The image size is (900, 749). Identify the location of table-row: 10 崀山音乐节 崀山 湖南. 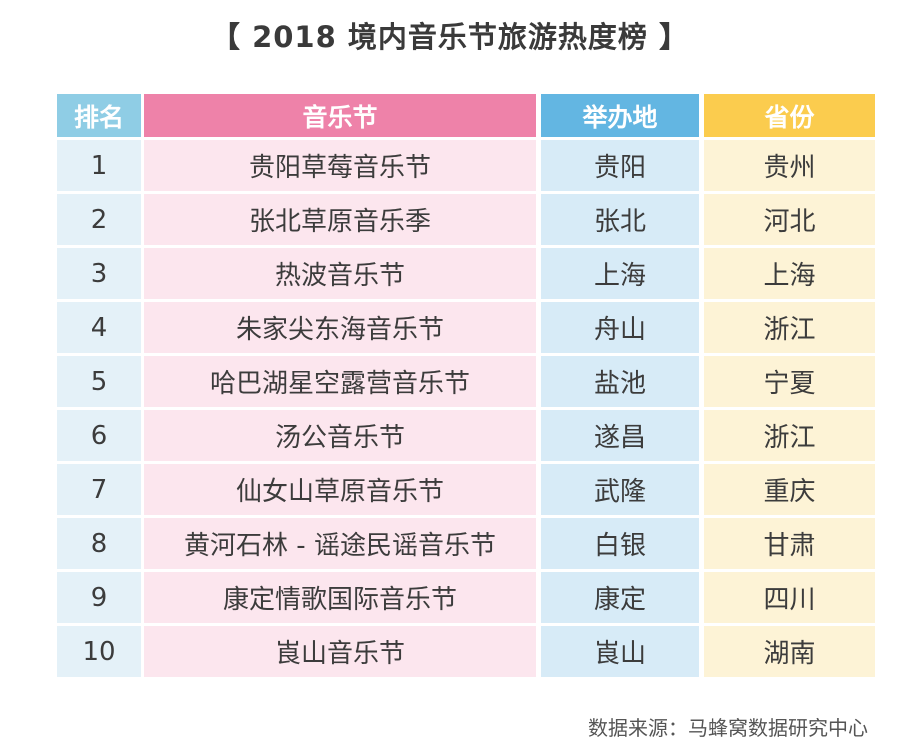
(466, 651).